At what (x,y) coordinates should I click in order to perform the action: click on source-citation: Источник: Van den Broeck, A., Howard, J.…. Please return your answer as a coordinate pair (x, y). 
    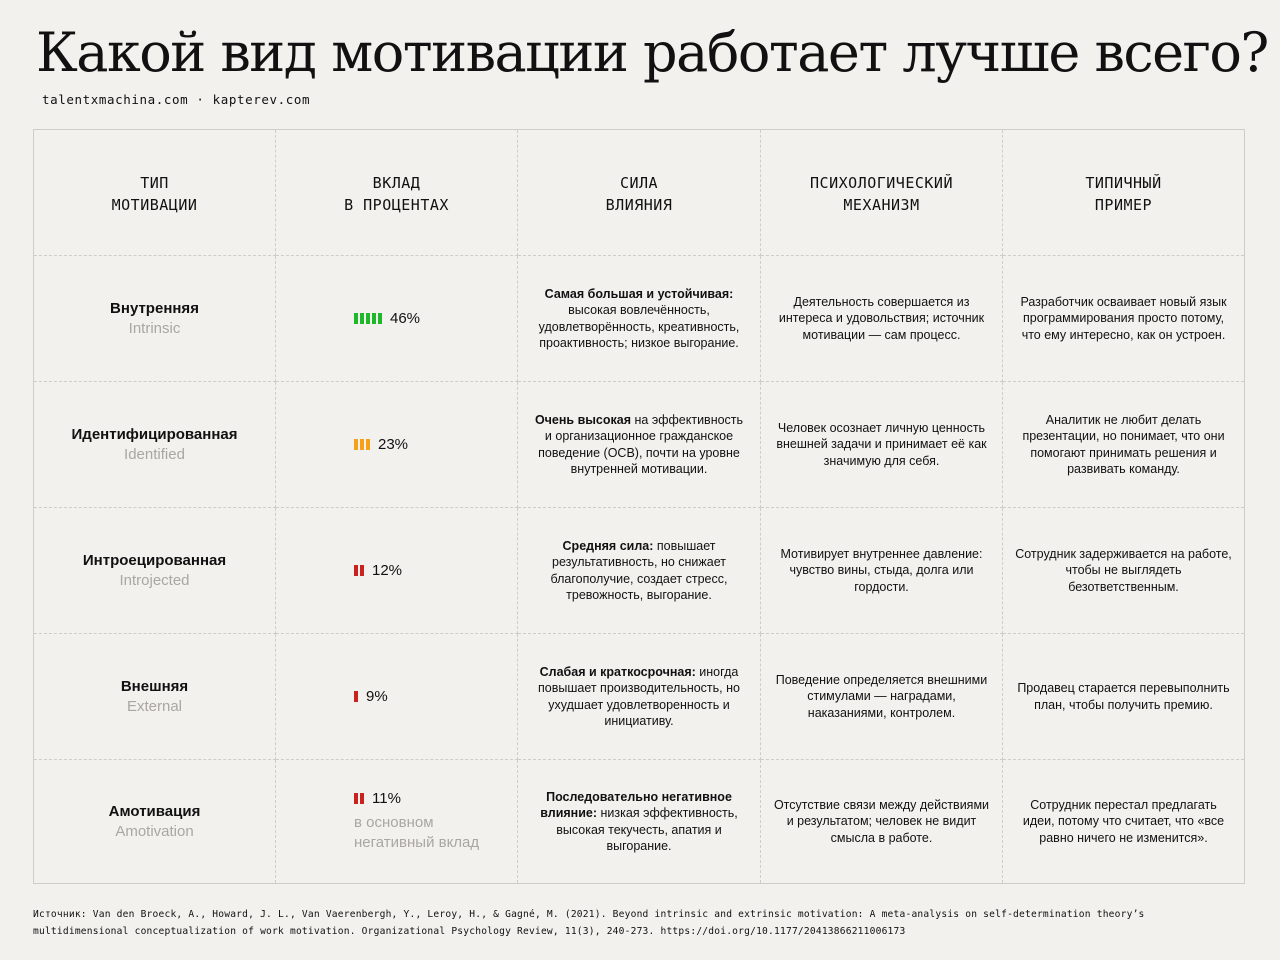
    Looking at the image, I should click on (589, 923).